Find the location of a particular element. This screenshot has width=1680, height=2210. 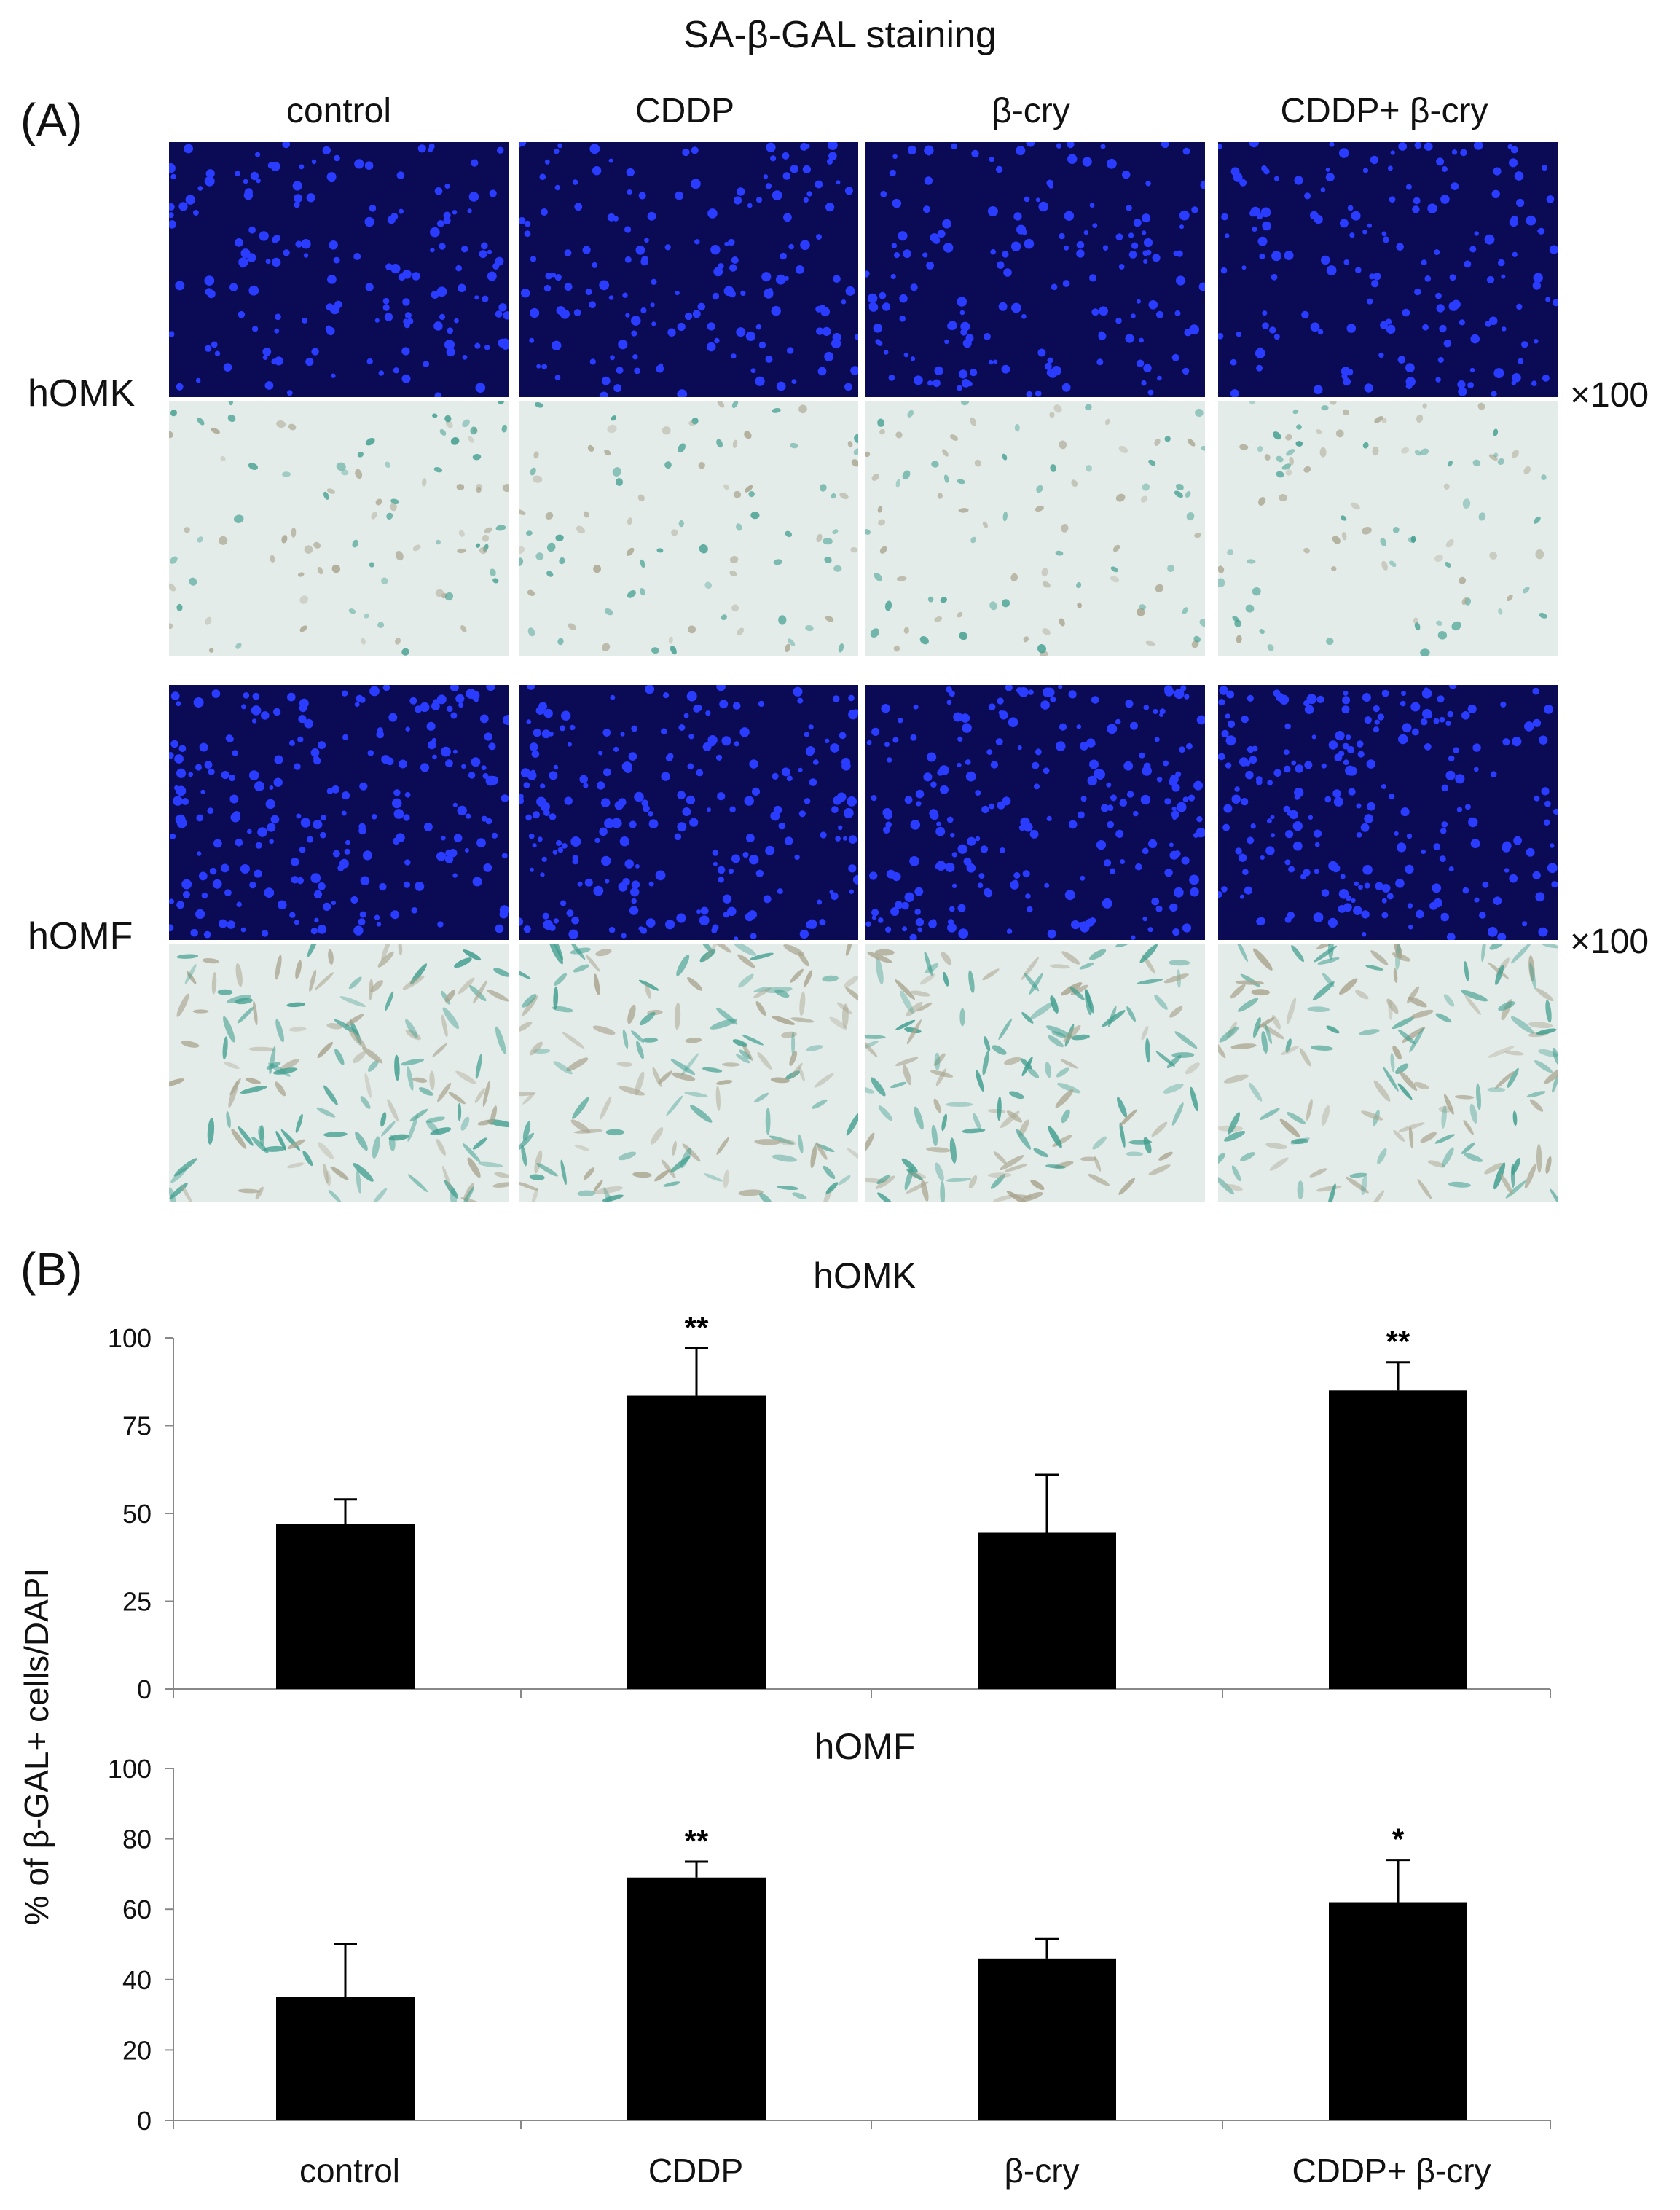

dapi-image-r0-c1 is located at coordinates (688, 269).